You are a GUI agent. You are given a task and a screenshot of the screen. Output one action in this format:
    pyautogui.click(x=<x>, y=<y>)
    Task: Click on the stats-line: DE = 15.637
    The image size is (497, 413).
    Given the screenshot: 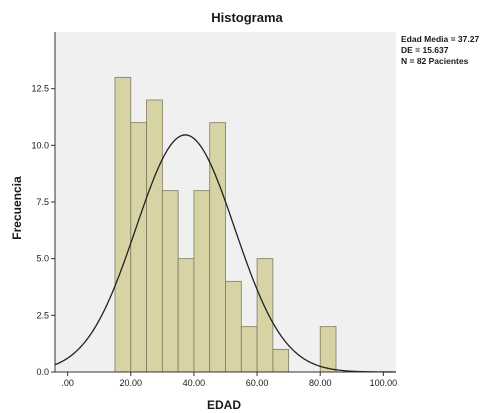 What is the action you would take?
    pyautogui.click(x=425, y=50)
    